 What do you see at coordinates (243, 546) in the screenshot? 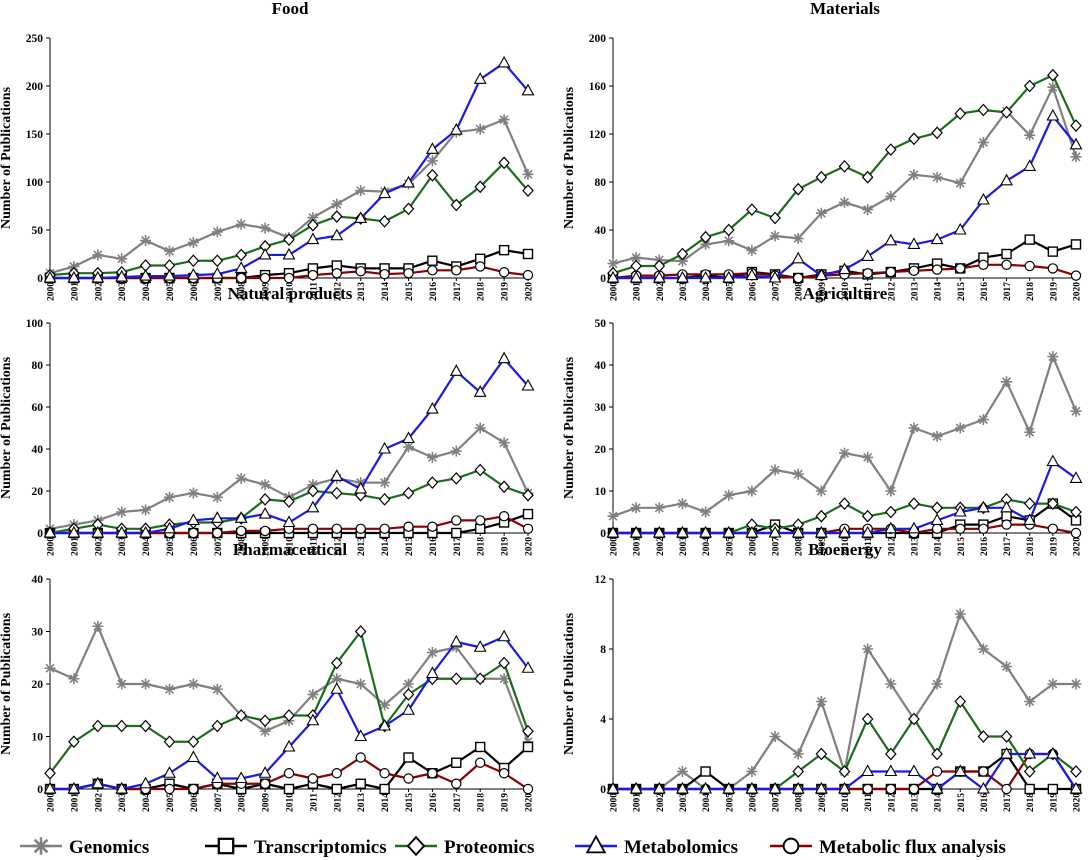
I see `x-tick-label: 2008` at bounding box center [243, 546].